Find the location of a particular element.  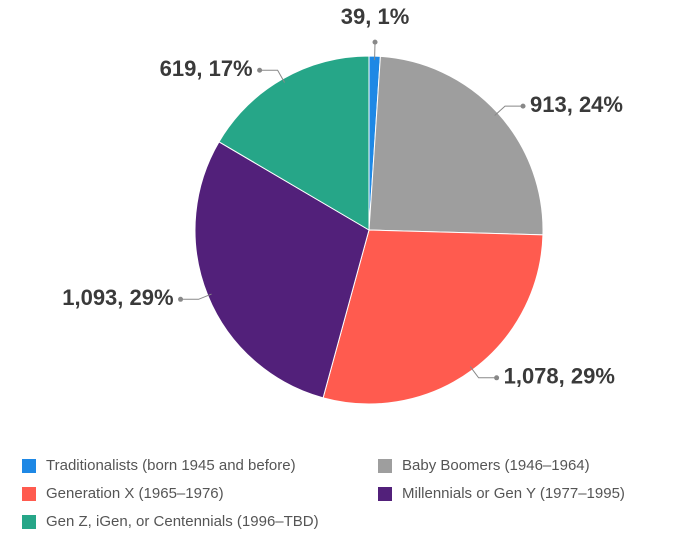

legend-label: Millennials or Gen Y (1977–1995) is located at coordinates (513, 493).